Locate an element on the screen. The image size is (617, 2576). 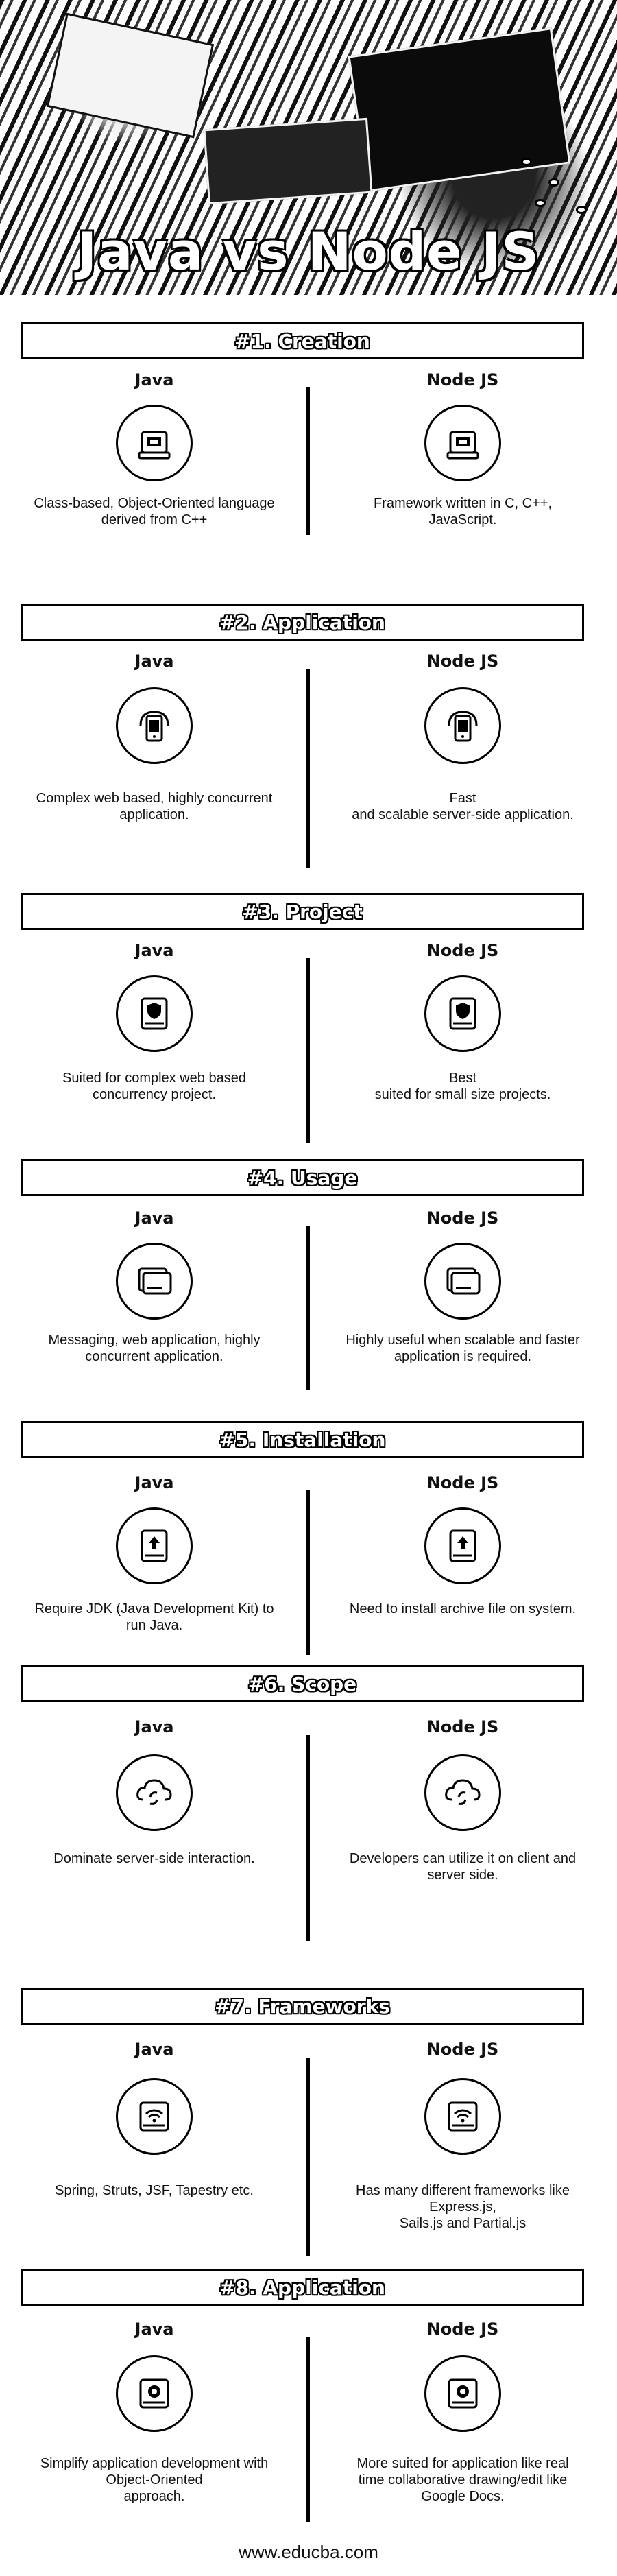
section-header: #6. Scope is located at coordinates (303, 1683).